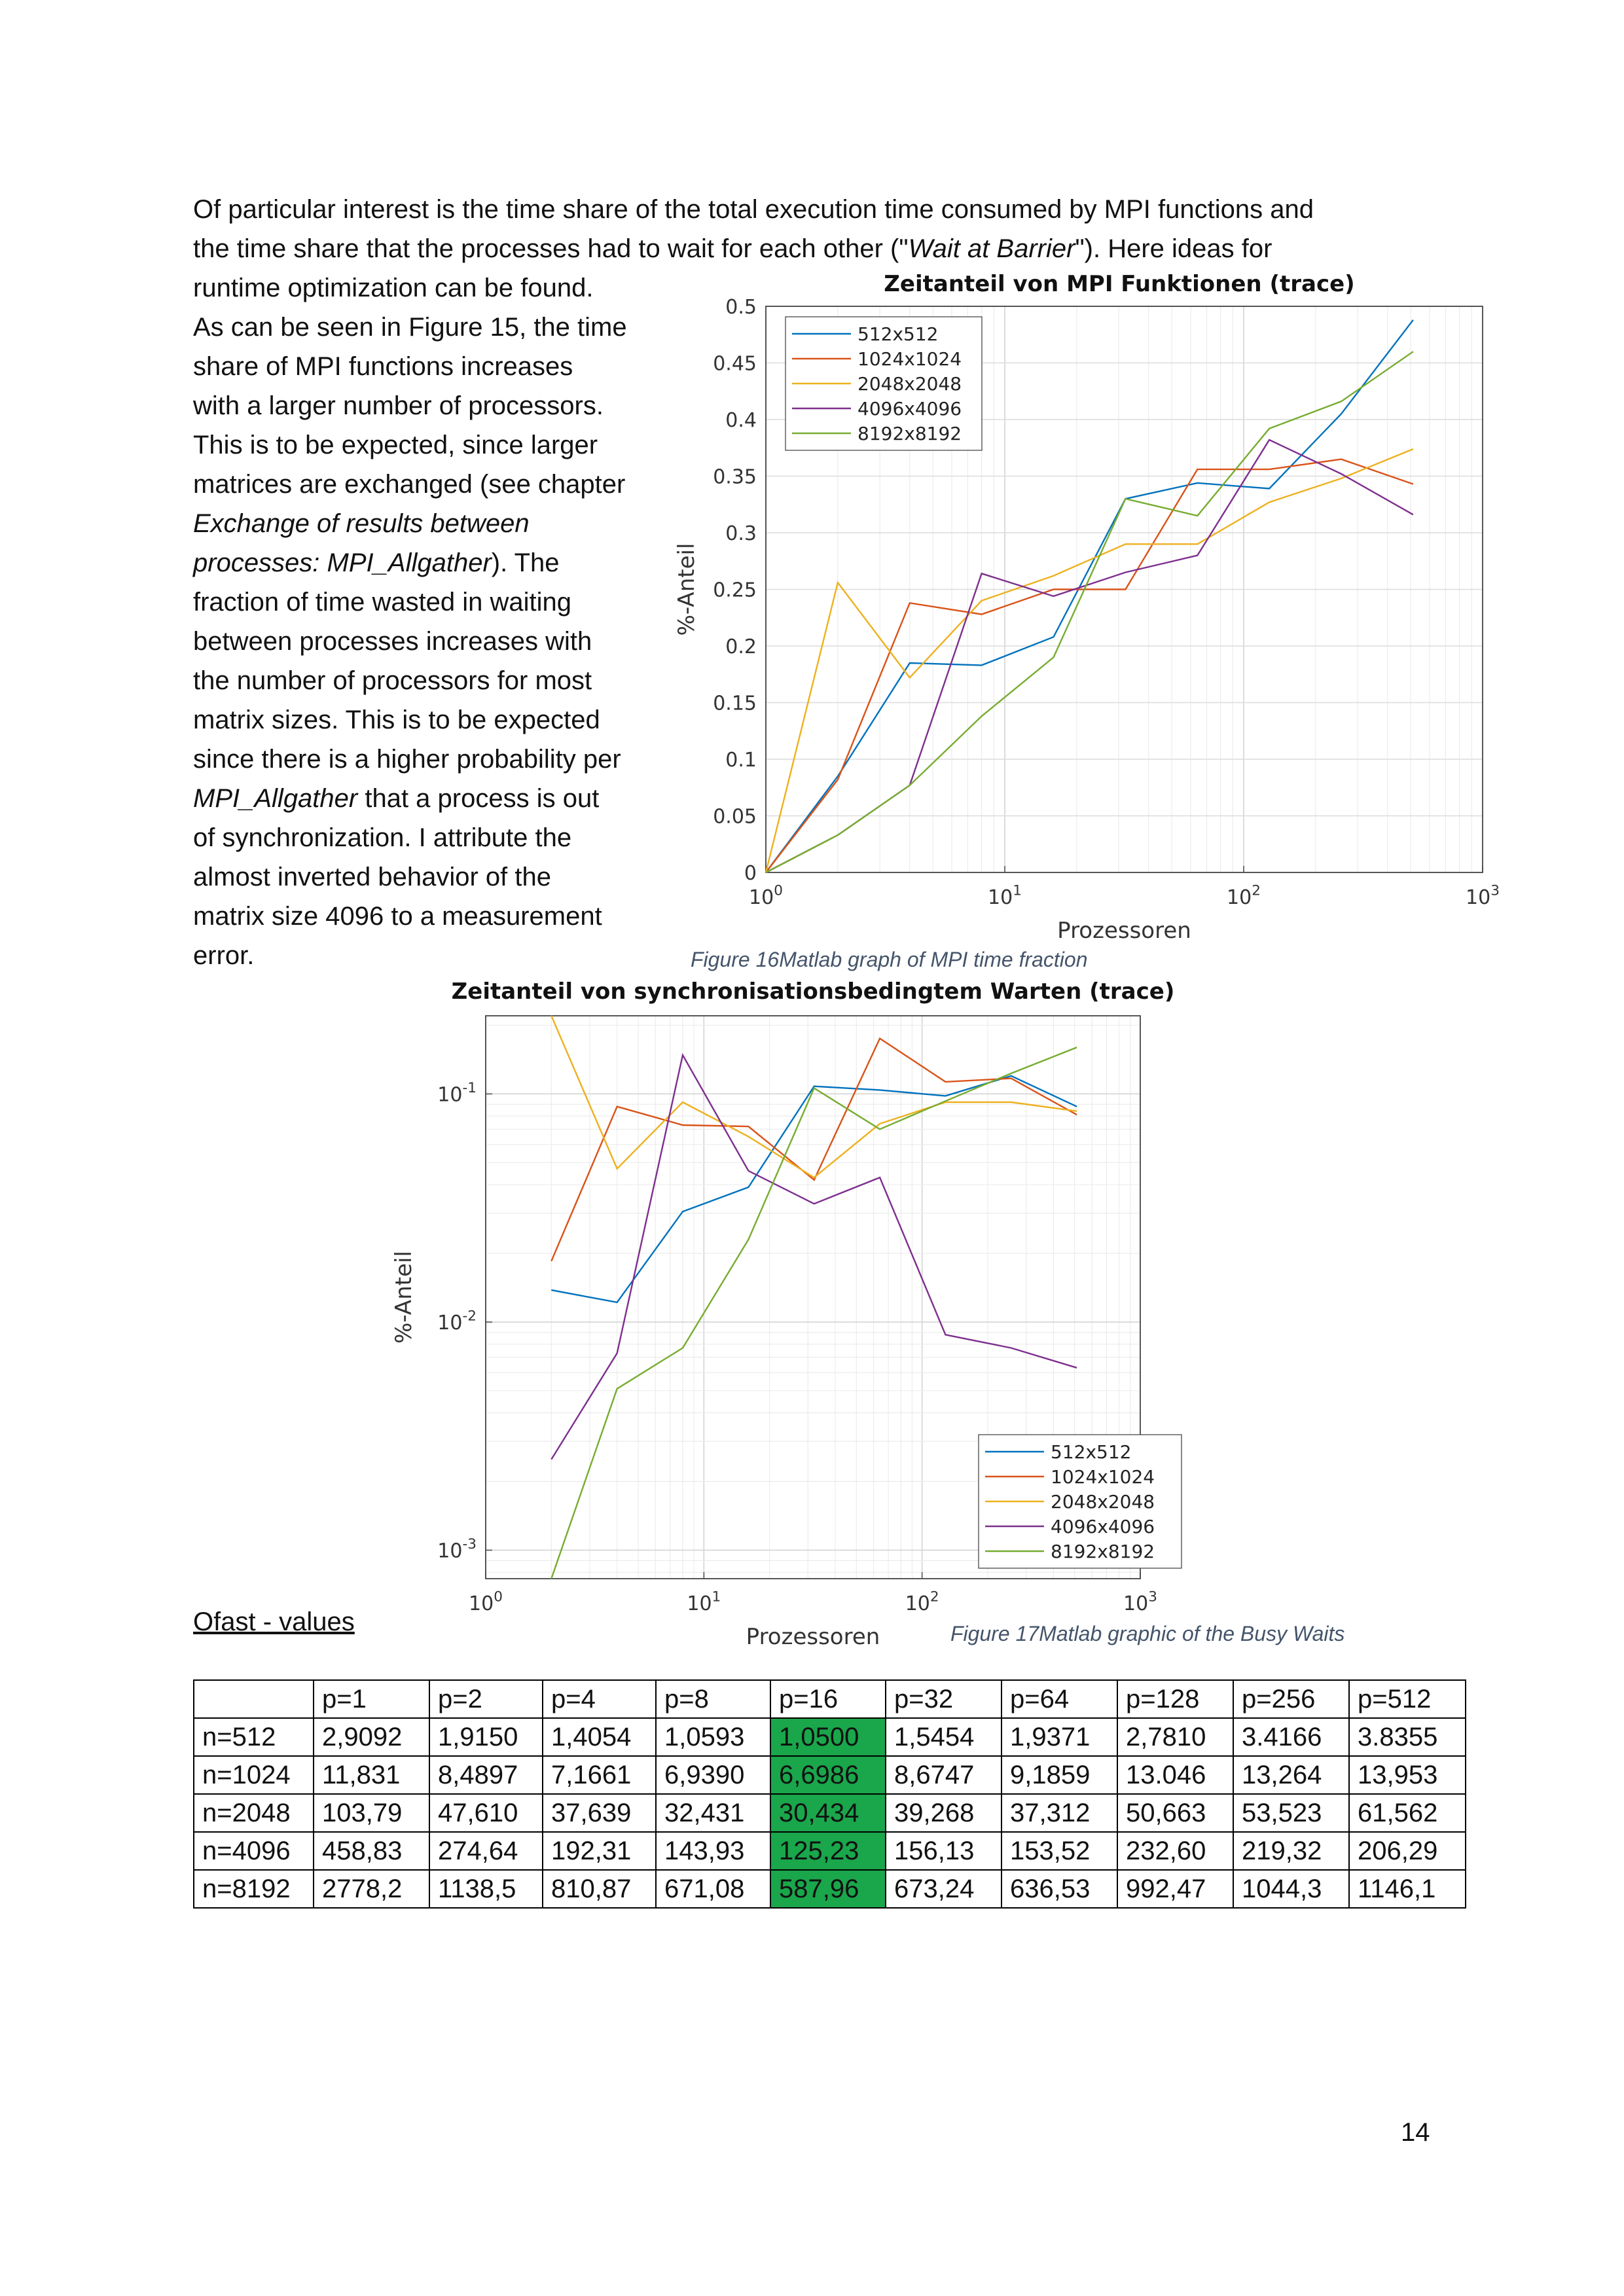 This screenshot has width=1624, height=2296. What do you see at coordinates (741, 533) in the screenshot?
I see `y-tick-label: 0.3` at bounding box center [741, 533].